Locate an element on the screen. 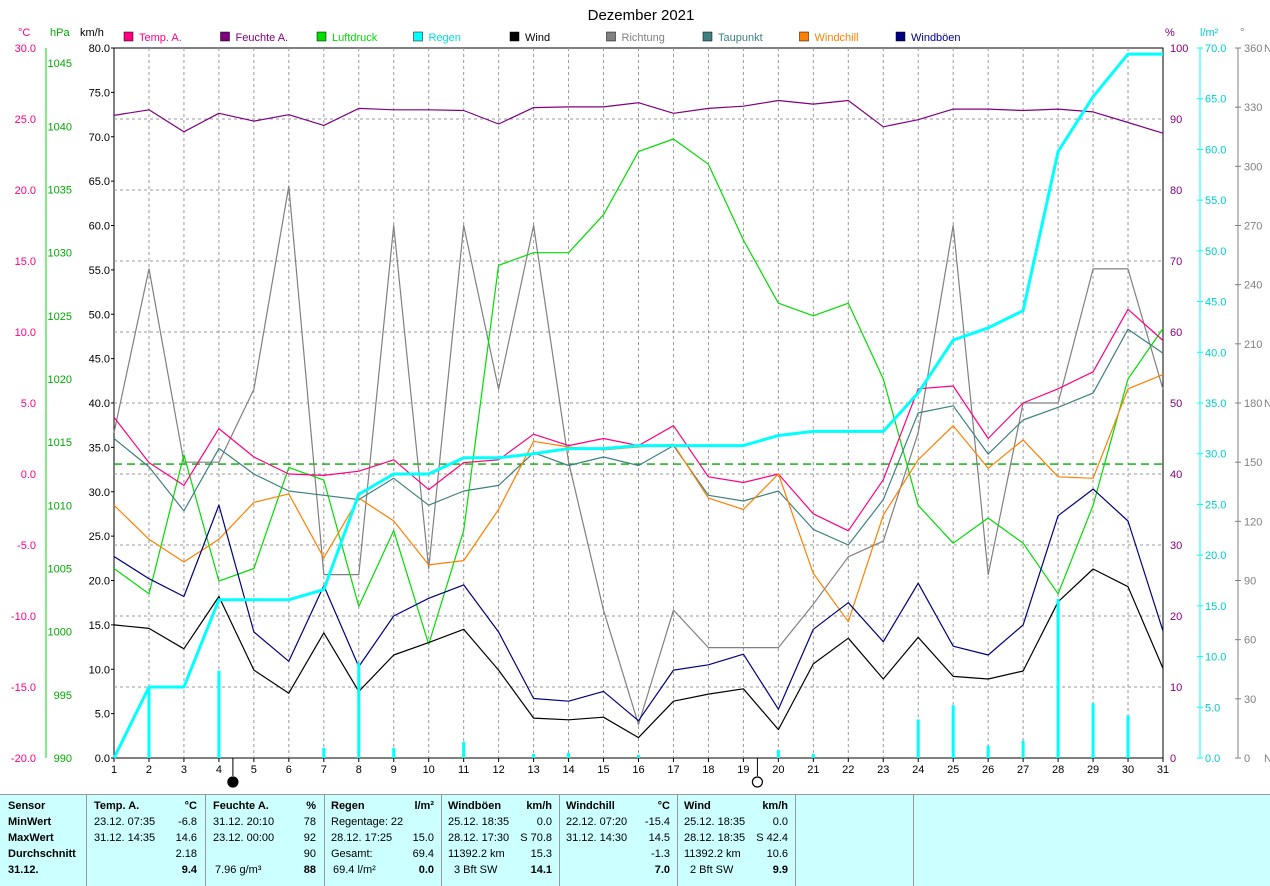 The height and width of the screenshot is (886, 1270). windchill-min-time: 22.12. 07:20 is located at coordinates (597, 822).